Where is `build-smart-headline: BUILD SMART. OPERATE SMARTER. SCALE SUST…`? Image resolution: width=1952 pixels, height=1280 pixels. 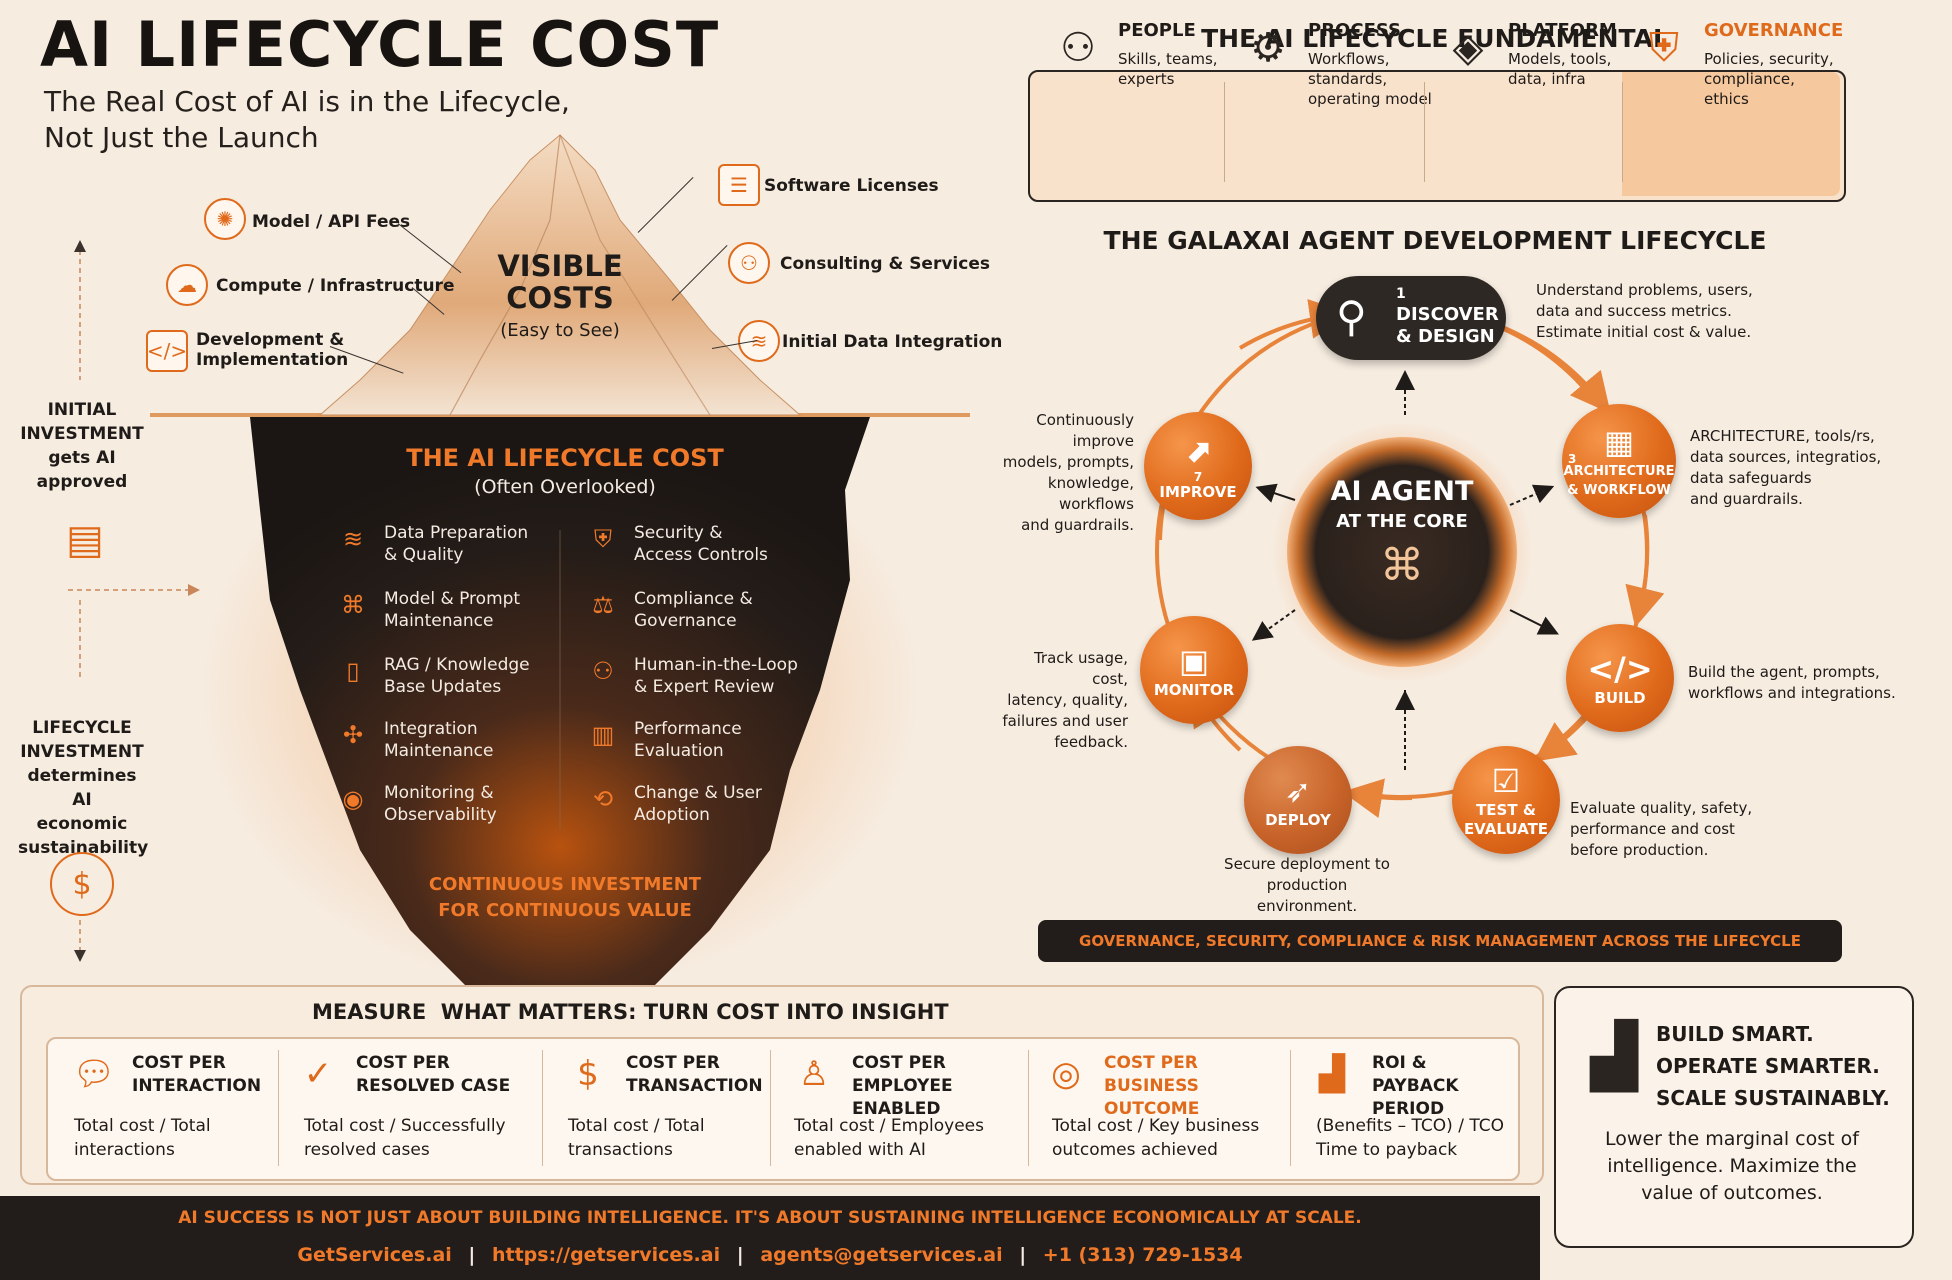
build-smart-headline: BUILD SMART. OPERATE SMARTER. SCALE SUST… is located at coordinates (1773, 1066).